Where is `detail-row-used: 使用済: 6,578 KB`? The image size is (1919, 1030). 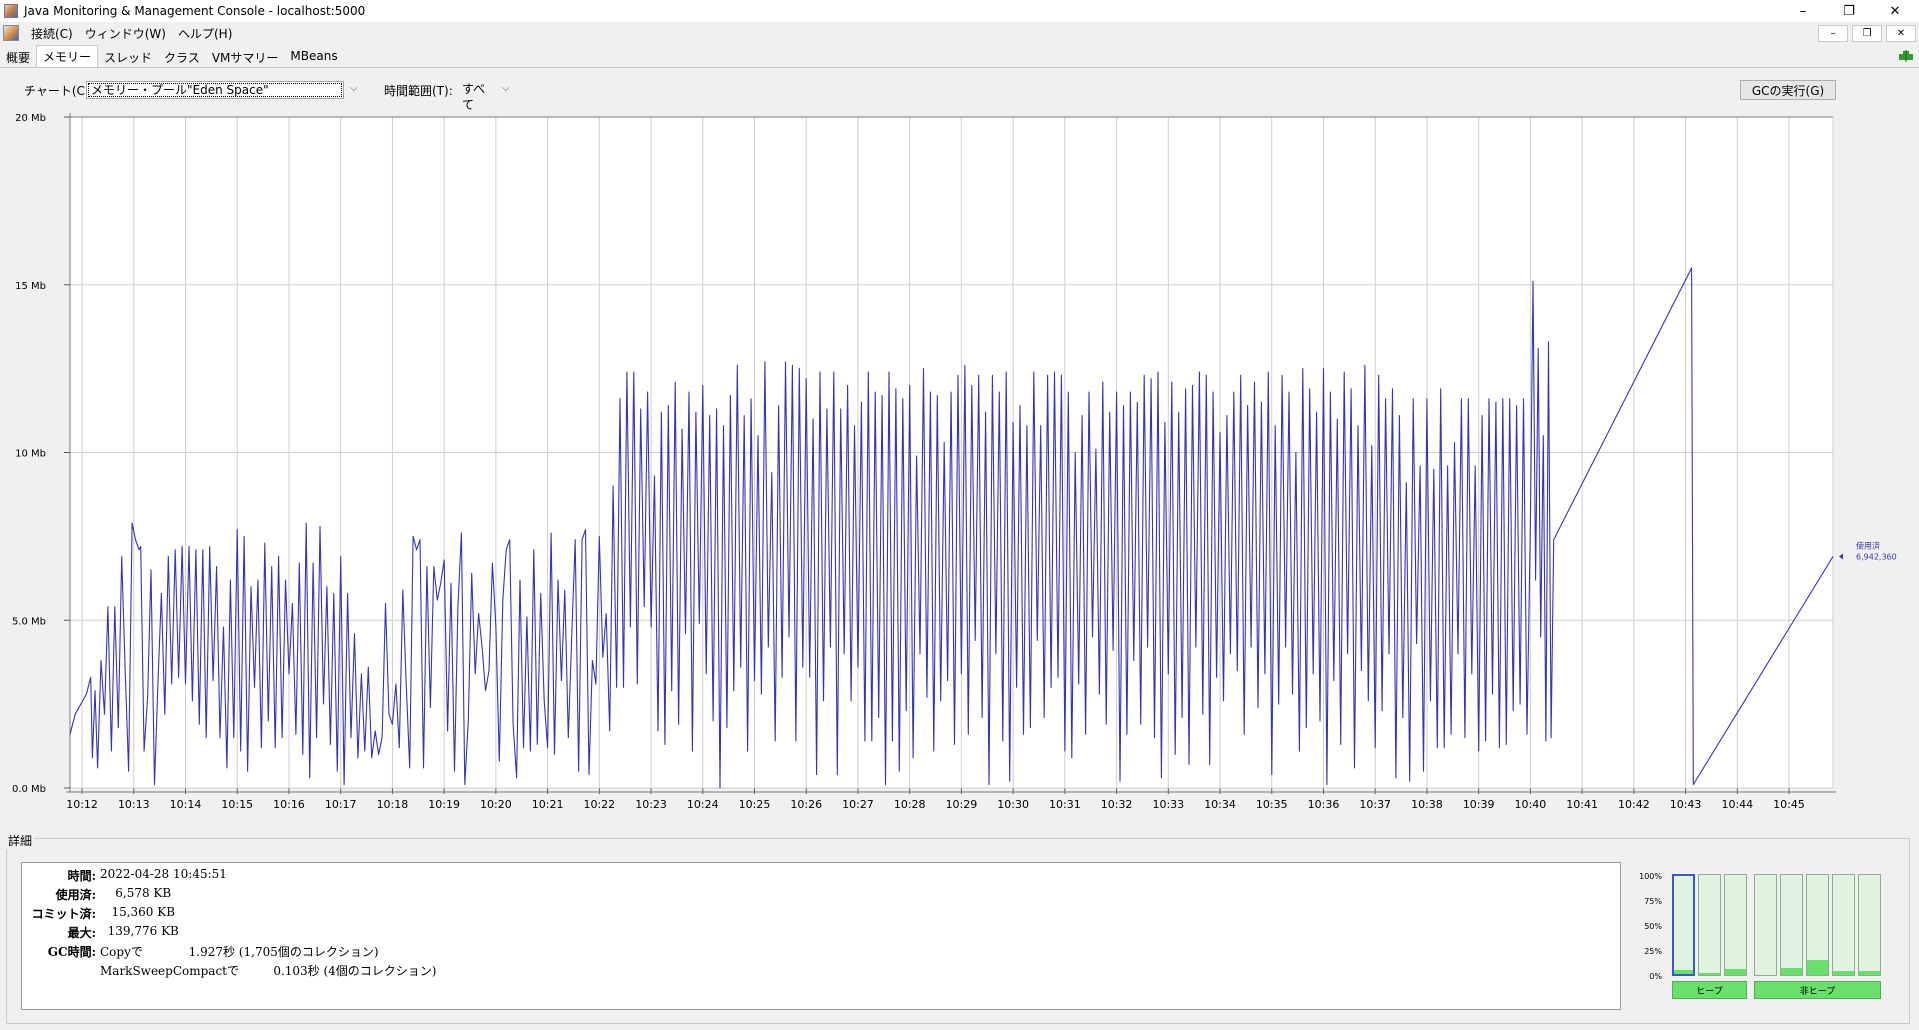 detail-row-used: 使用済: 6,578 KB is located at coordinates (97, 895).